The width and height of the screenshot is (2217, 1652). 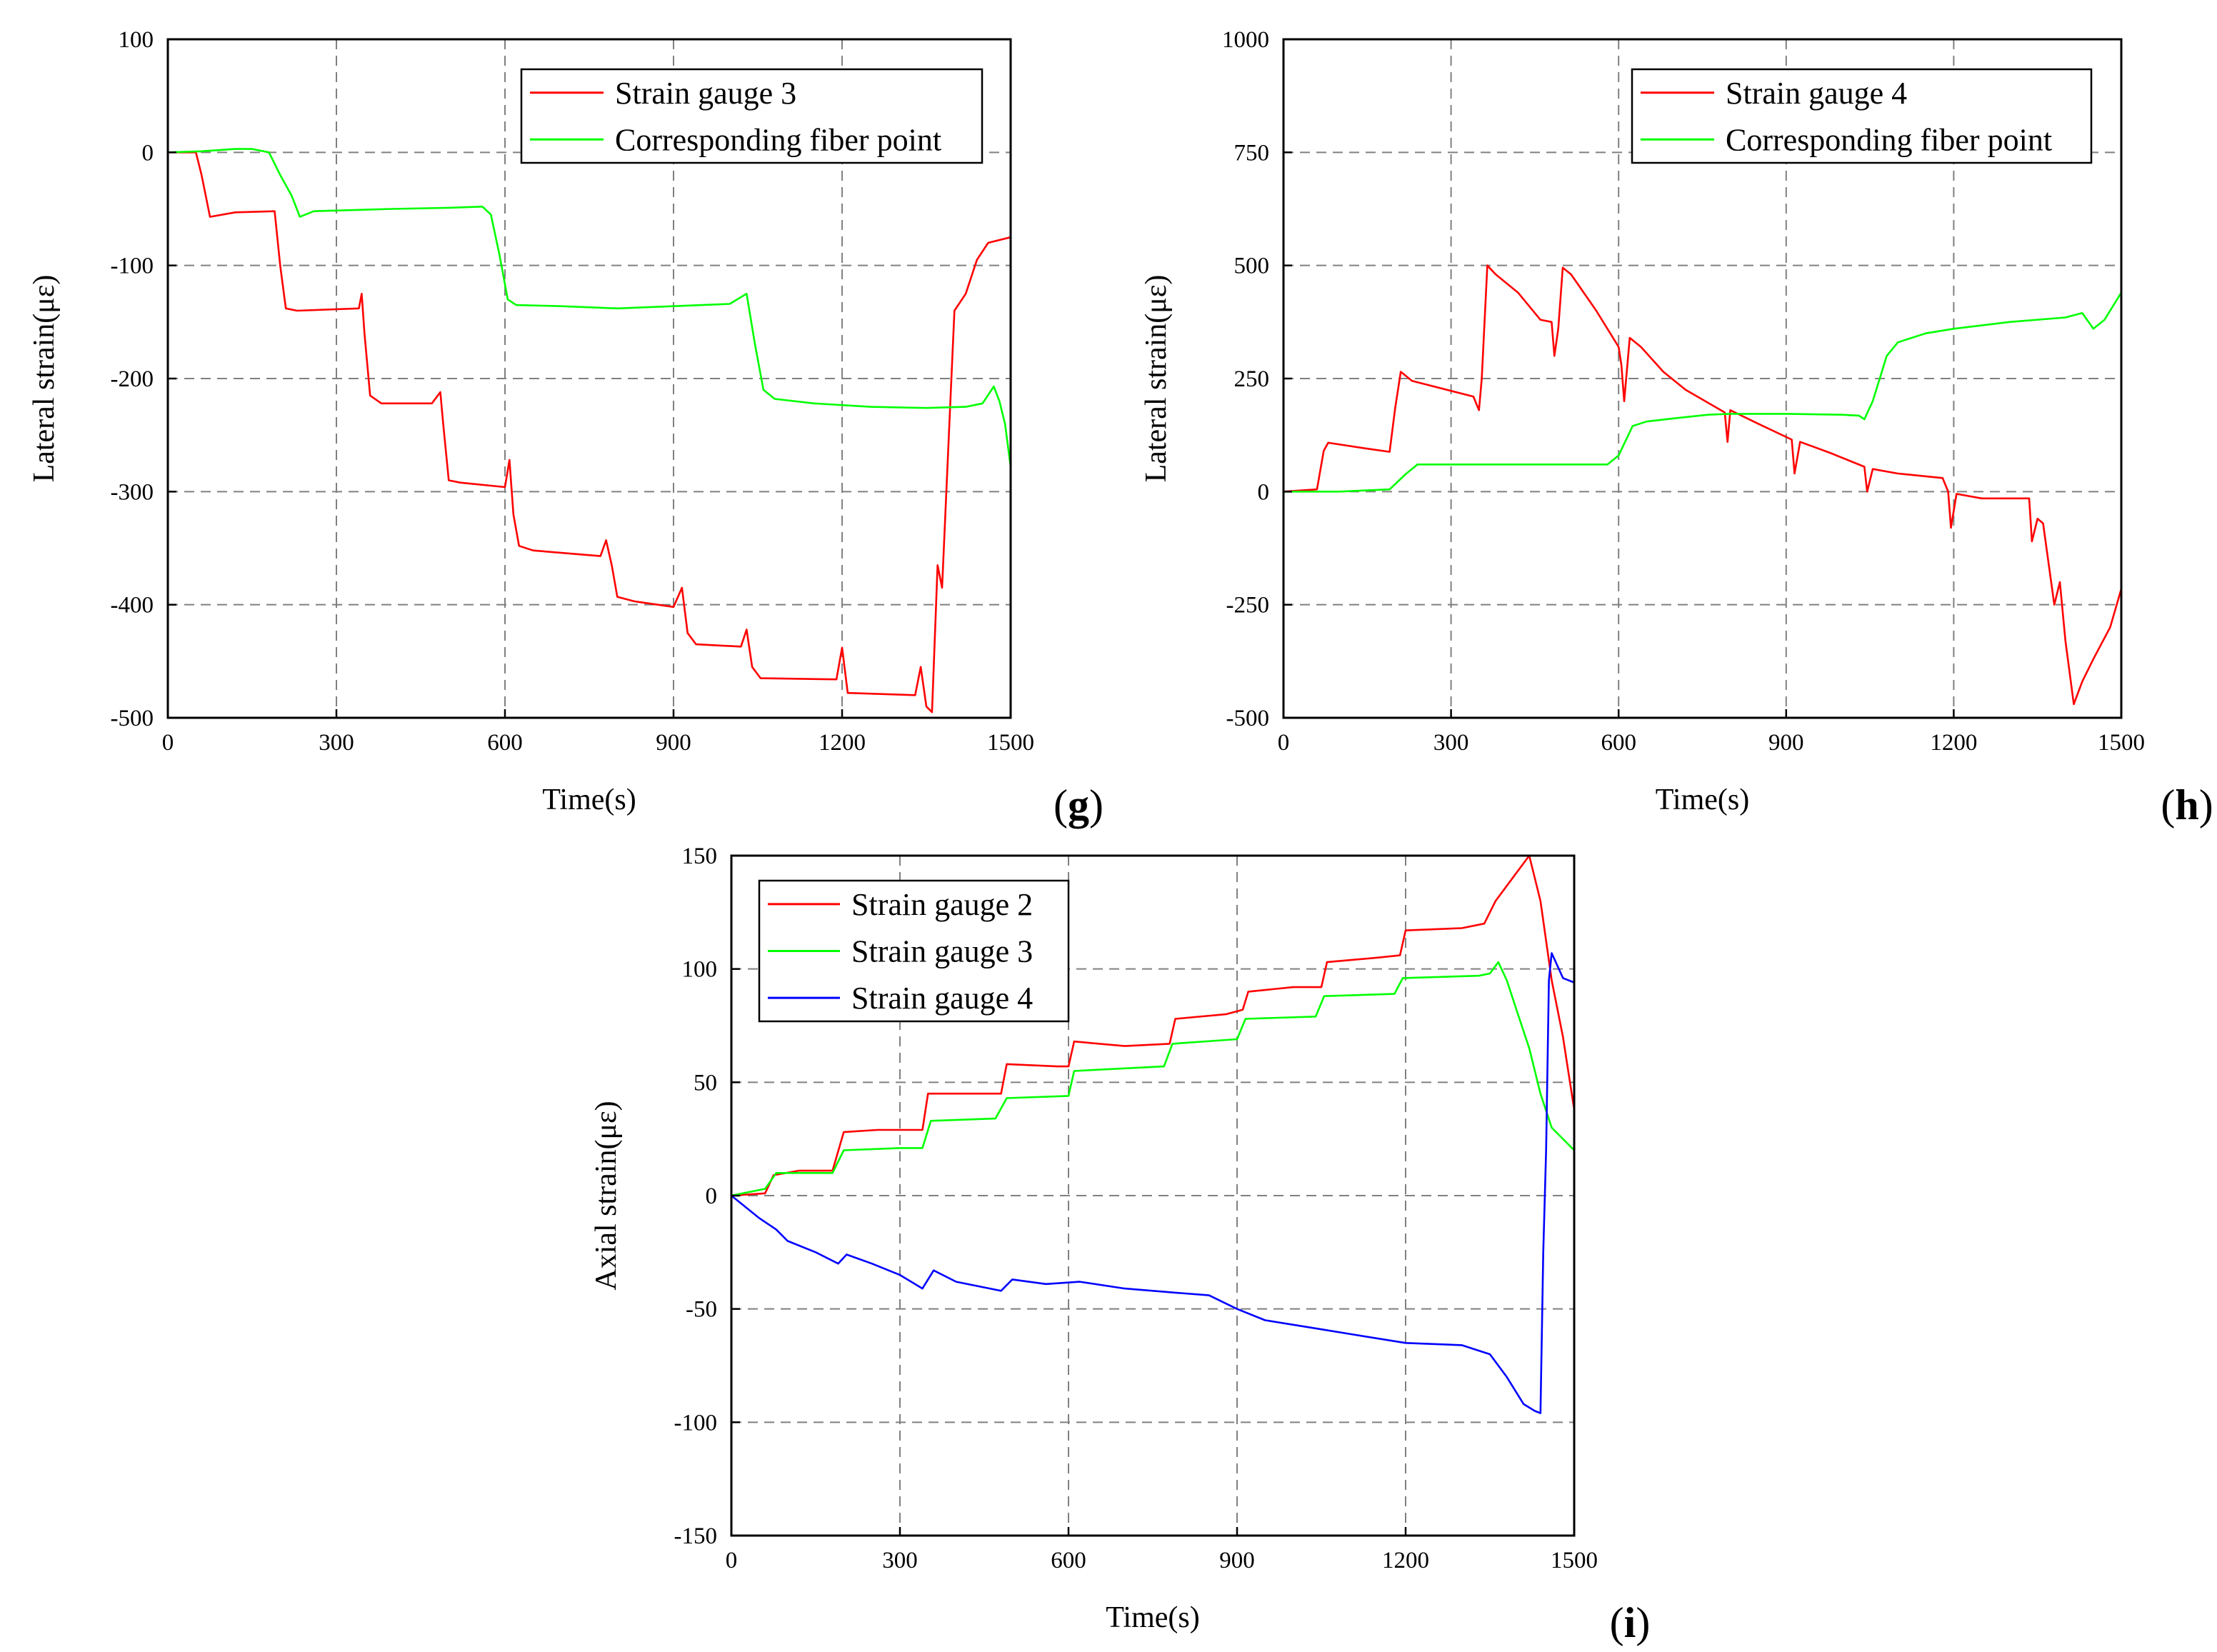 I want to click on panel-label: (h), so click(x=2187, y=804).